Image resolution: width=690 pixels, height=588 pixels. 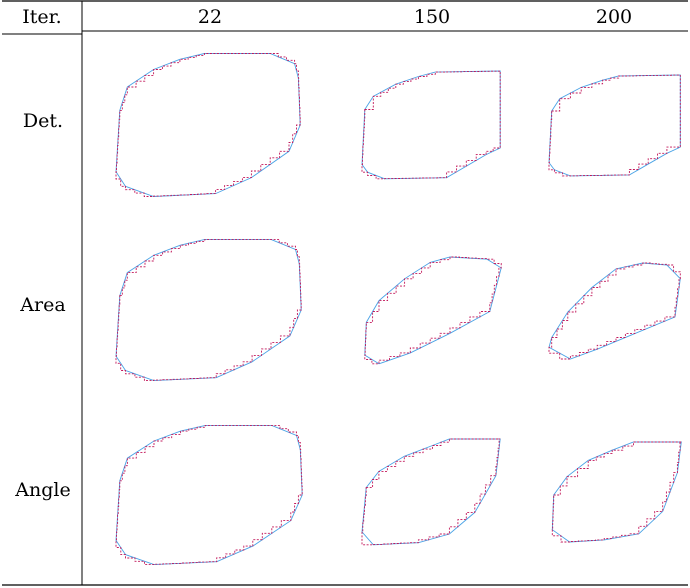 I want to click on row-label-angle: Angle, so click(x=42, y=490).